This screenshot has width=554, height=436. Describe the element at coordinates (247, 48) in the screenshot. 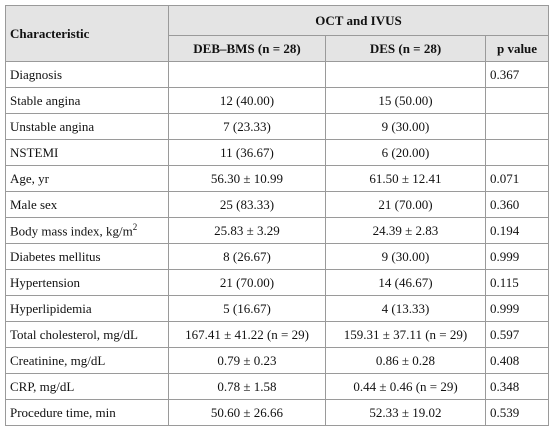

I see `header-cell: DEB–BMS (n = 28)` at that location.